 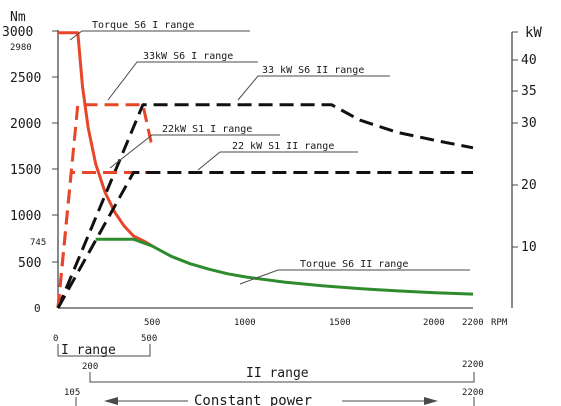 I want to click on range-1-start: 0, so click(x=55, y=339).